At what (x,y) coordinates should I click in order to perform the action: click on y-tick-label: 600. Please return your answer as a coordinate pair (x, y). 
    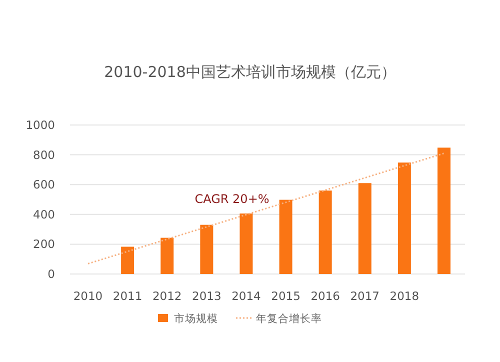
    Looking at the image, I should click on (44, 185).